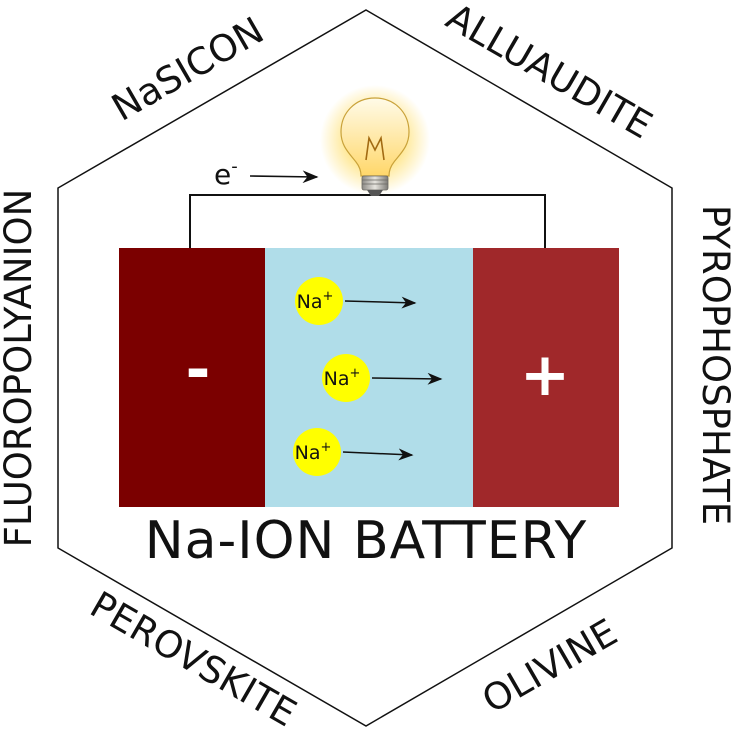 The height and width of the screenshot is (738, 732). Describe the element at coordinates (20, 368) in the screenshot. I see `label-fluoropolyanion: FLUOROPOLYANION` at that location.